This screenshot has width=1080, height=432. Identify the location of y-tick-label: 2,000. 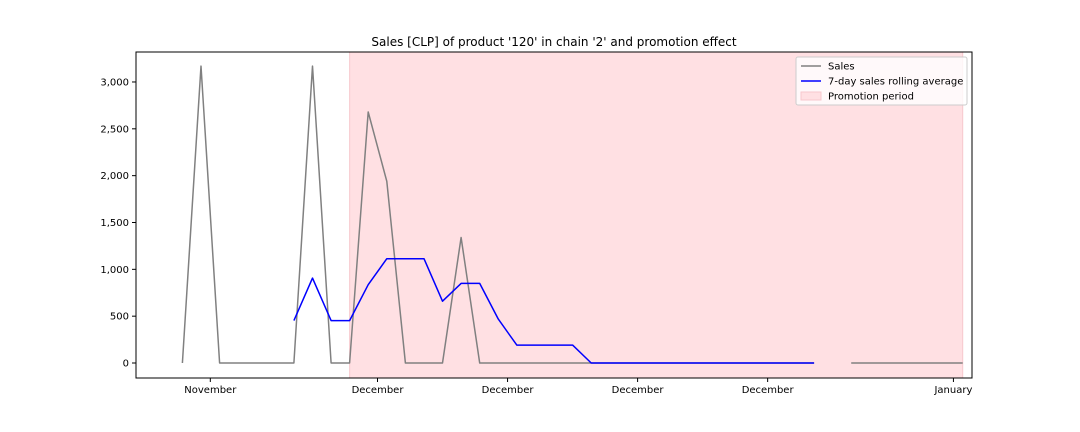
(114, 176).